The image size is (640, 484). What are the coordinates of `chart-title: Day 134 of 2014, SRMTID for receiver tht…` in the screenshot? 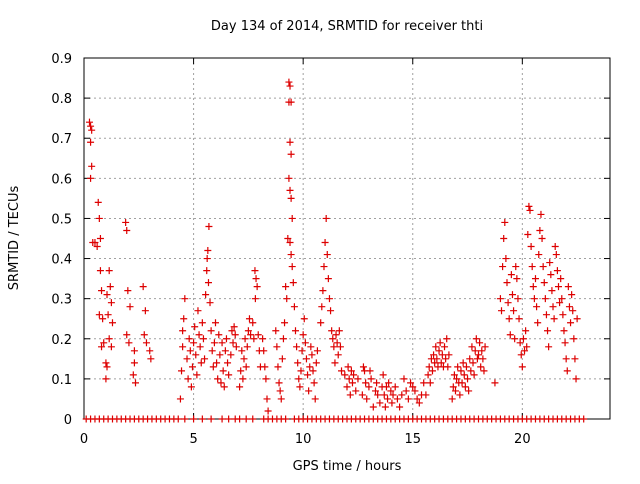 It's located at (347, 26).